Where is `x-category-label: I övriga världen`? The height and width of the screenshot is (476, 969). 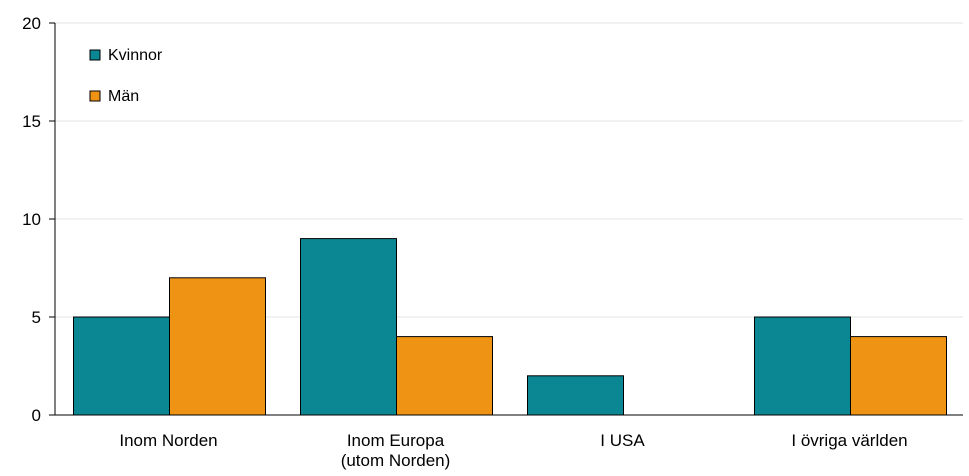 x-category-label: I övriga världen is located at coordinates (849, 440).